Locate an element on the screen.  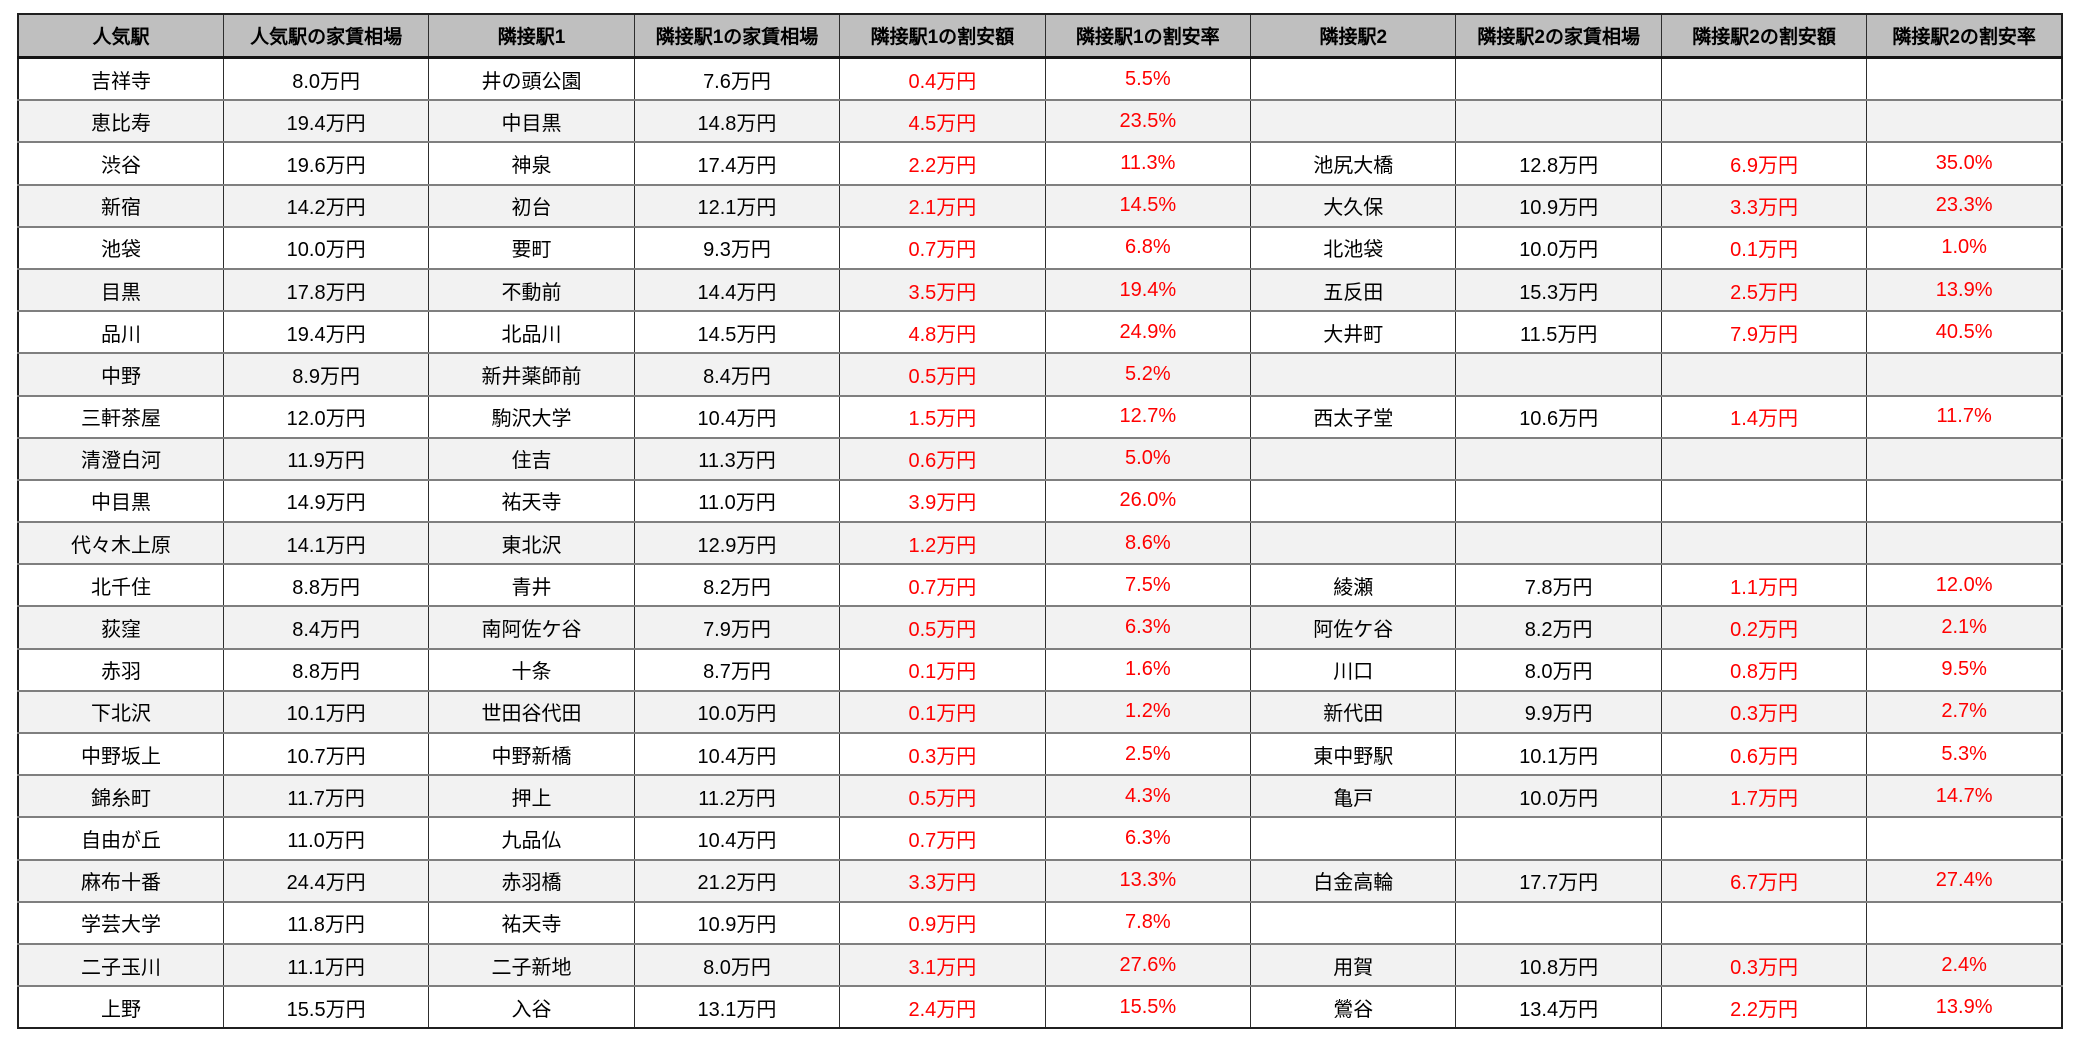
cell: 住吉 is located at coordinates (531, 458).